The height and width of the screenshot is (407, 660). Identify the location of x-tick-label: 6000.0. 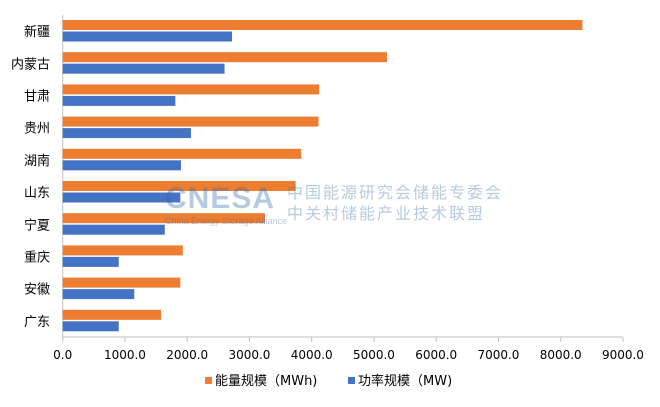
(436, 355).